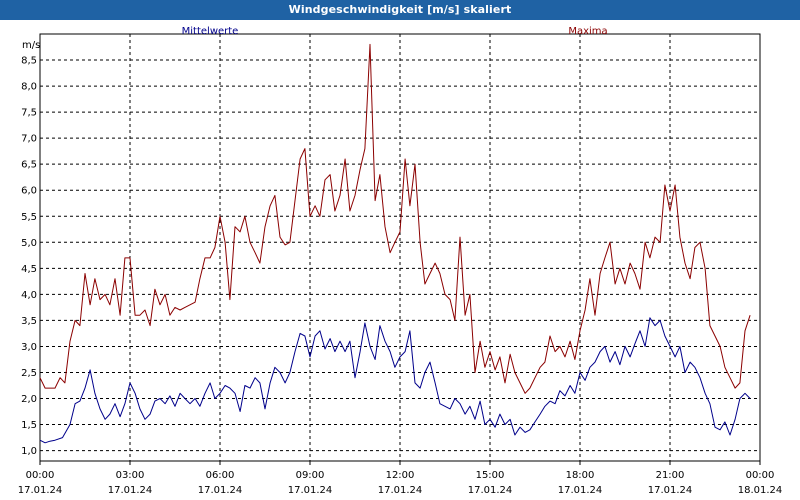 The width and height of the screenshot is (800, 500). What do you see at coordinates (29, 347) in the screenshot?
I see `y-tick-label: 3,0` at bounding box center [29, 347].